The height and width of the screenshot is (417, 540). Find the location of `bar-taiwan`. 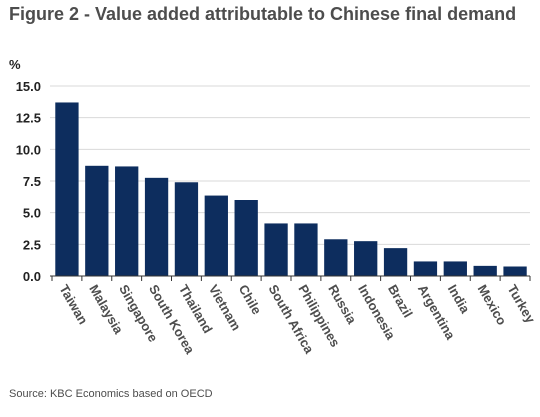

bar-taiwan is located at coordinates (67, 189).